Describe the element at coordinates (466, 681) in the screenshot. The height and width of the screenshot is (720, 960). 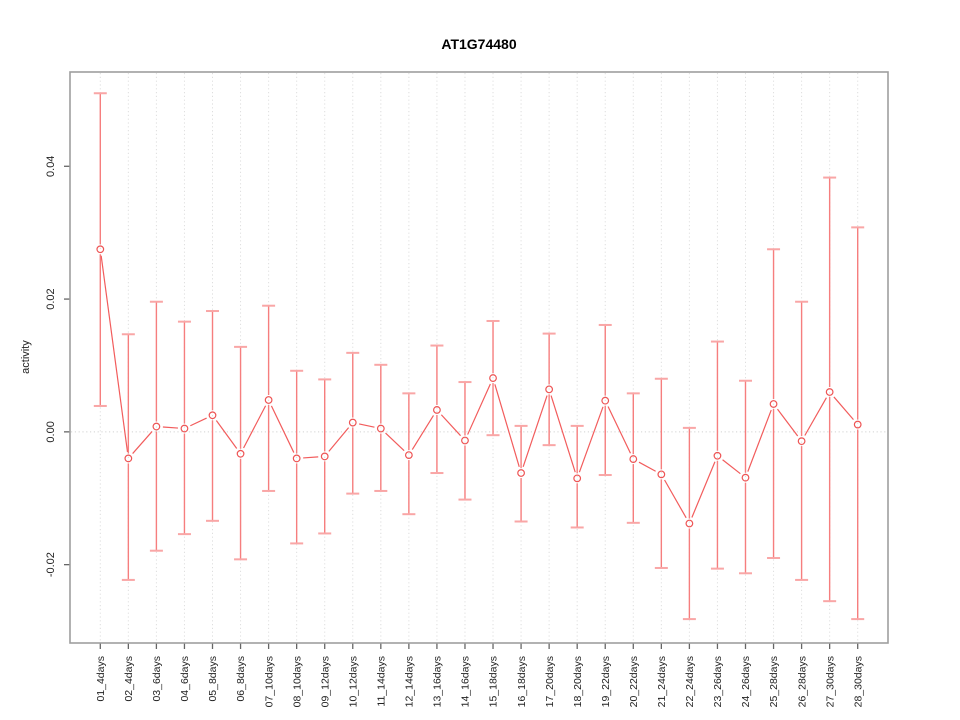
I see `x-tick-label: 14_16days` at that location.